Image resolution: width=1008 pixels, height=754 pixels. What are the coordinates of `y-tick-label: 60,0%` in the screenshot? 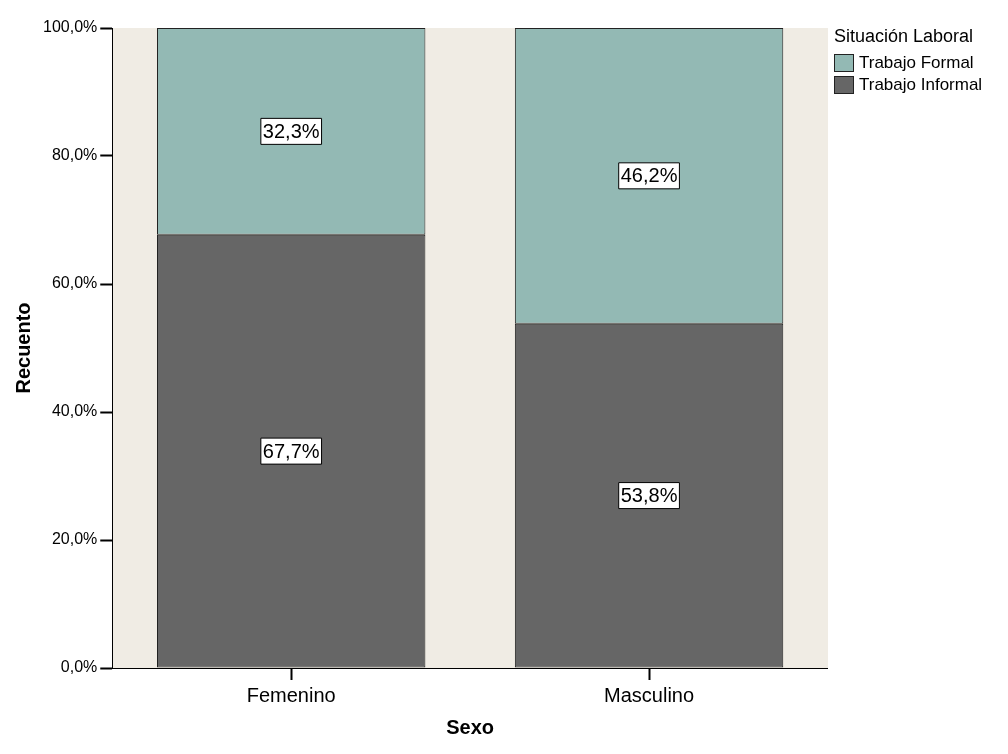 It's located at (74, 283).